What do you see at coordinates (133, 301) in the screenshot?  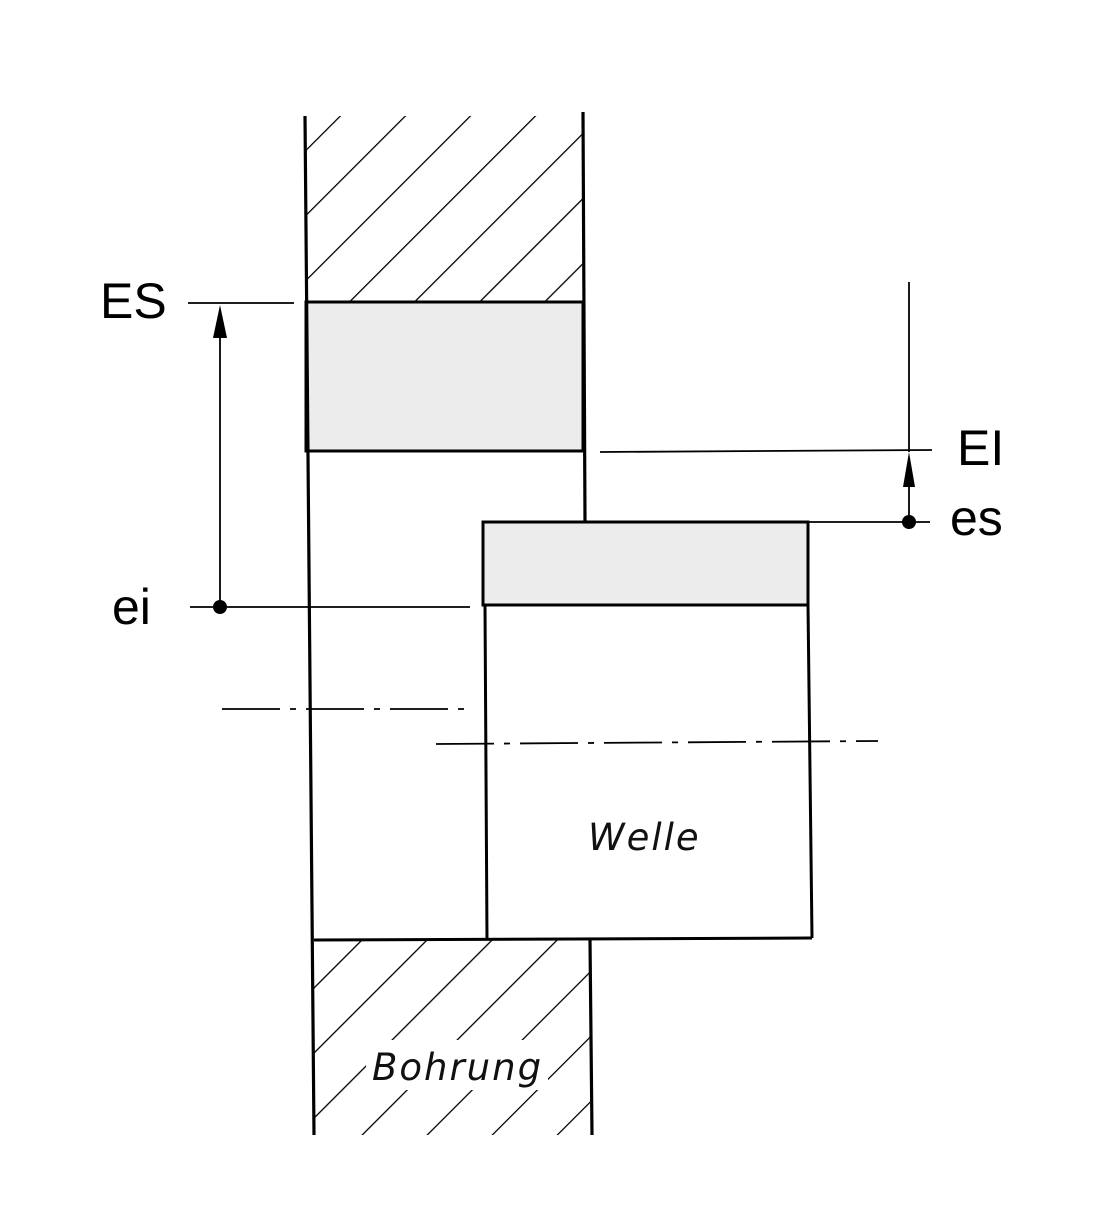 I see `label-ES: ES` at bounding box center [133, 301].